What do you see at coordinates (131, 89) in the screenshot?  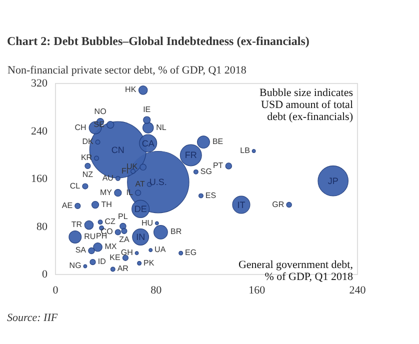 I see `annotation: HK` at bounding box center [131, 89].